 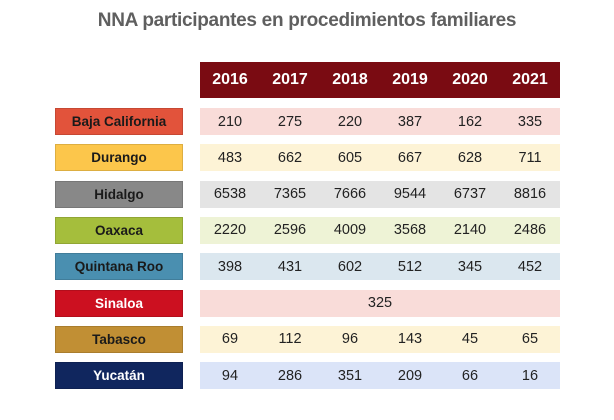 I want to click on value-cell-2021: 335, so click(x=530, y=121).